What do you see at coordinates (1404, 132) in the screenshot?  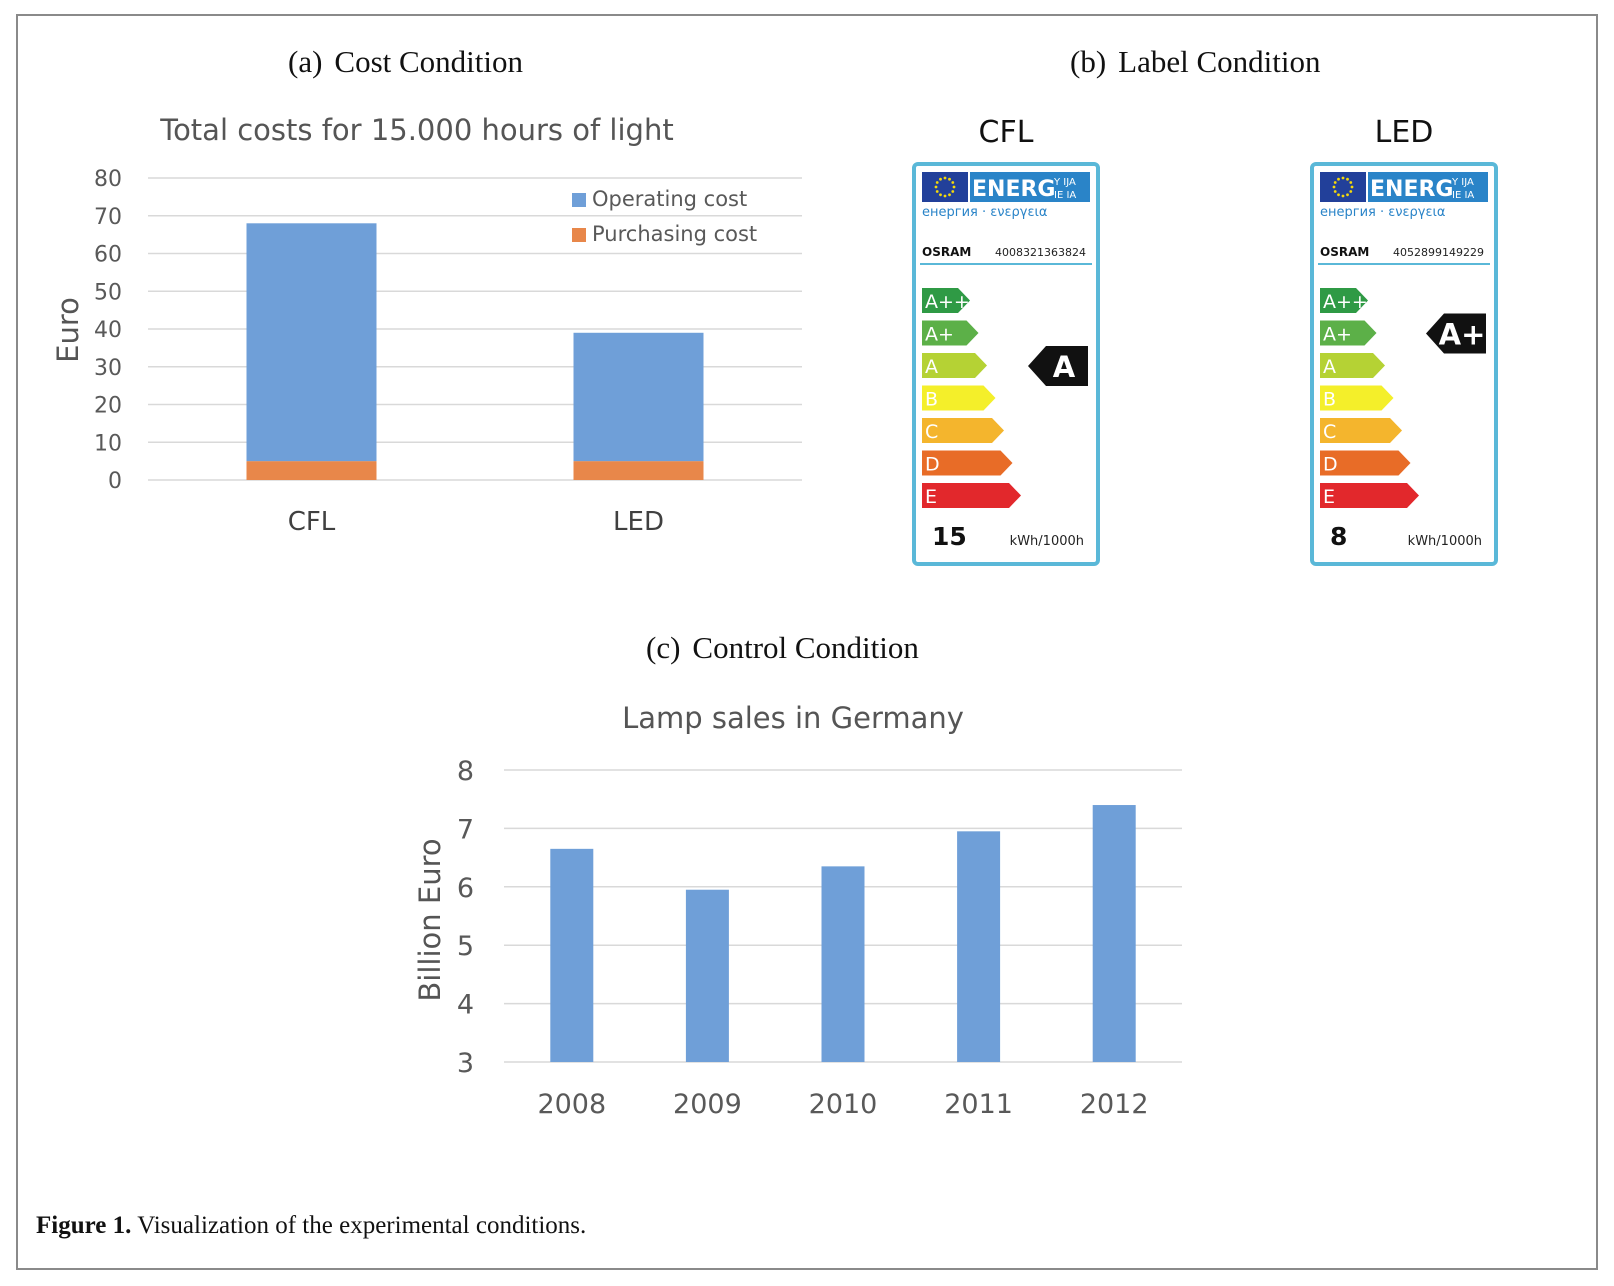 I see `label-heading-led: LED` at bounding box center [1404, 132].